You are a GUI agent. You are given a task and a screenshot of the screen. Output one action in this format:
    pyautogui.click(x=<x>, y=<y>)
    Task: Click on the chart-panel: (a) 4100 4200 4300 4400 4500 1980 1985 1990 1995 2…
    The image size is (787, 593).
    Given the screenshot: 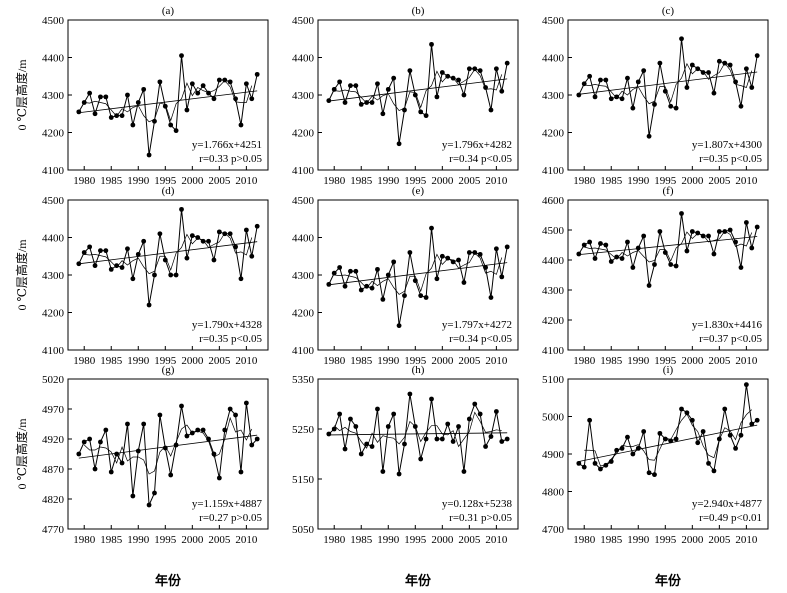 What is the action you would take?
    pyautogui.click(x=141, y=96)
    